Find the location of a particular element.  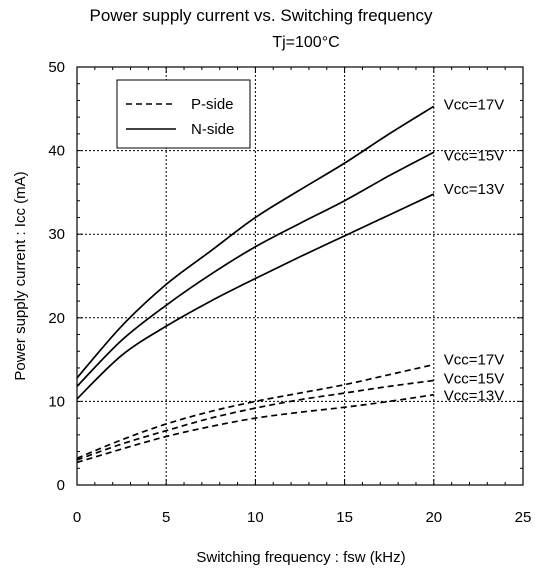

x-axis-label: Switching frequency : fsw (kHz) is located at coordinates (300, 557).